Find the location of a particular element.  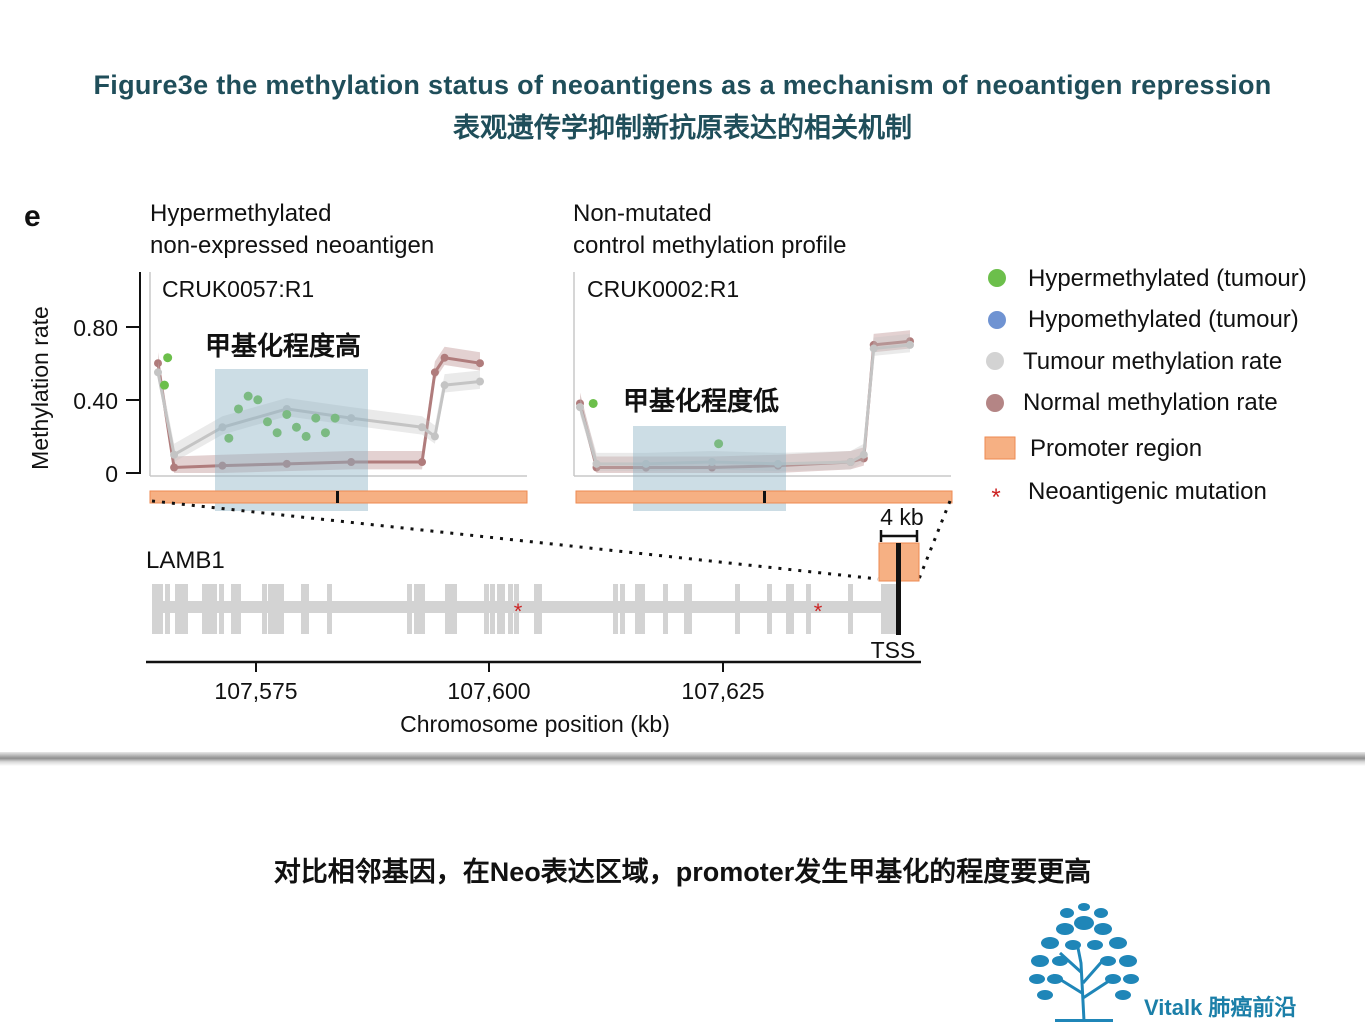

y-tick-label-040: 0.40 is located at coordinates (95, 401).